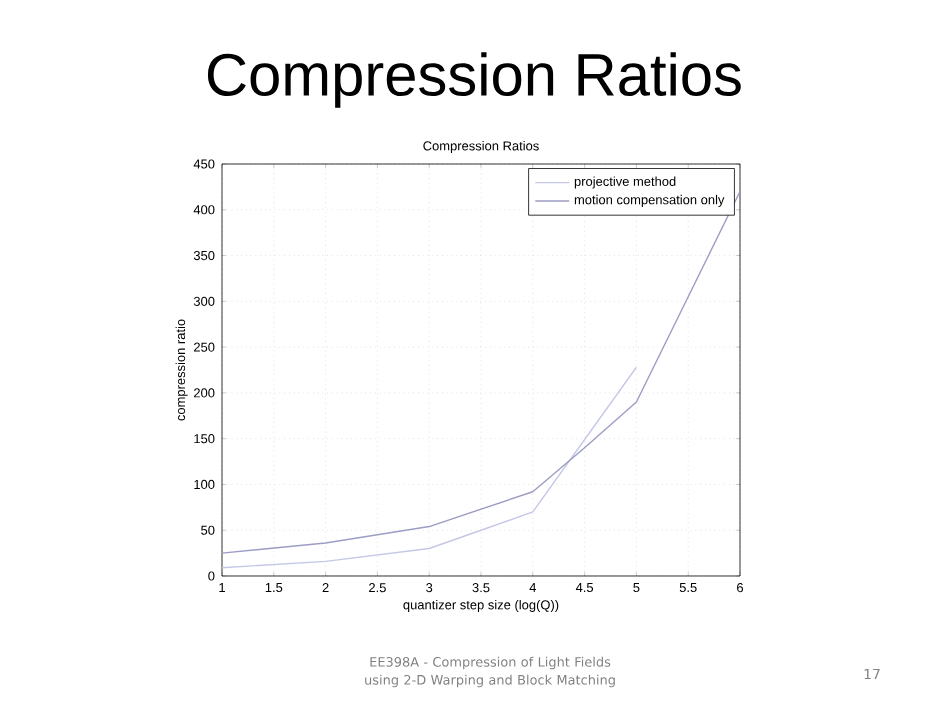 Image resolution: width=948 pixels, height=710 pixels. I want to click on chart-title: Compression Ratios, so click(474, 80).